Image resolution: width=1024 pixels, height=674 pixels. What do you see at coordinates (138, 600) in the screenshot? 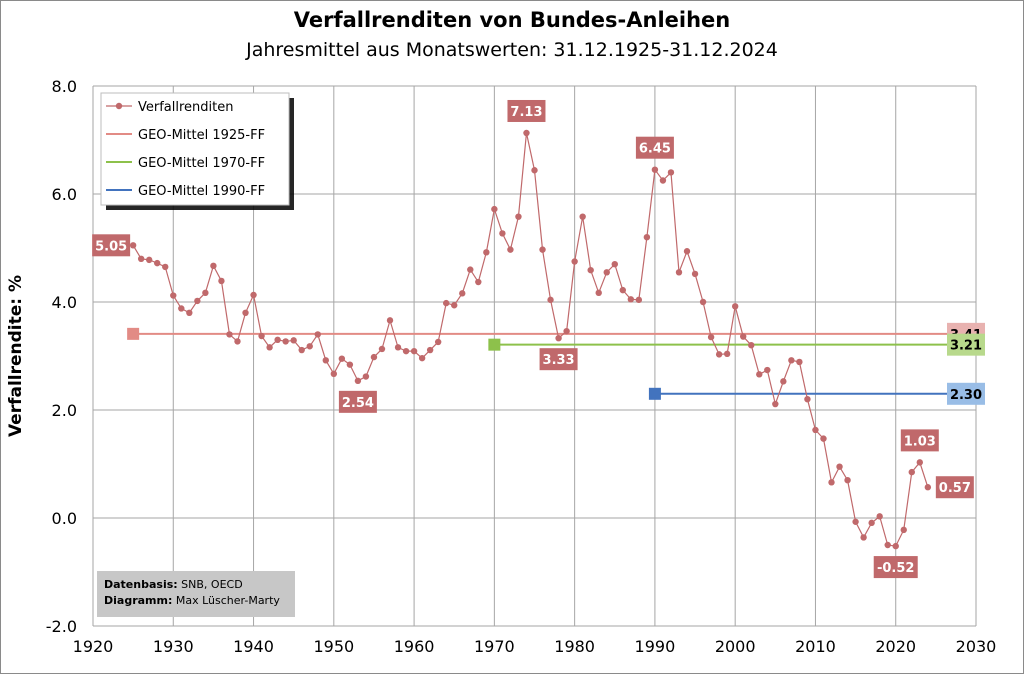
I see `source-diagram-label: Diagramm:` at bounding box center [138, 600].